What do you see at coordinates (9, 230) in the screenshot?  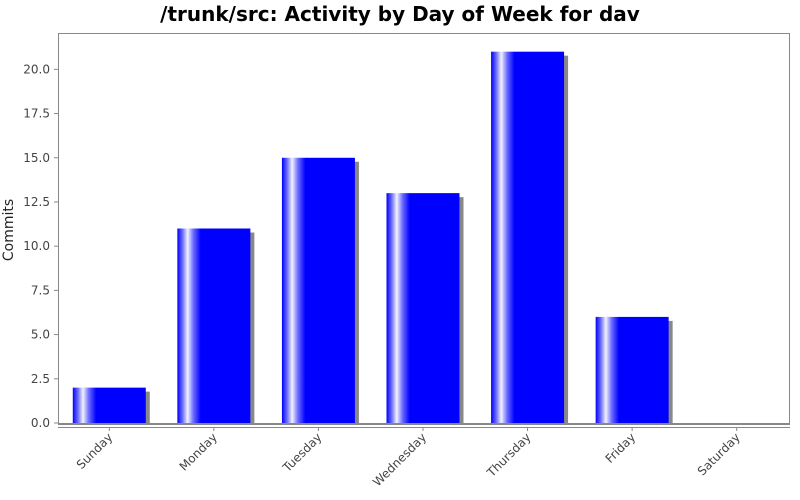 I see `y-axis-label: Commits` at bounding box center [9, 230].